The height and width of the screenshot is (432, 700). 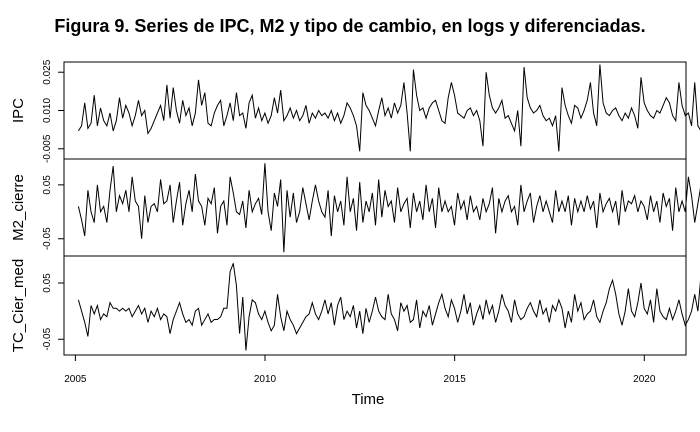 I want to click on panel-tc-cier-med-y-tick-label-0: -0.05, so click(x=47, y=338).